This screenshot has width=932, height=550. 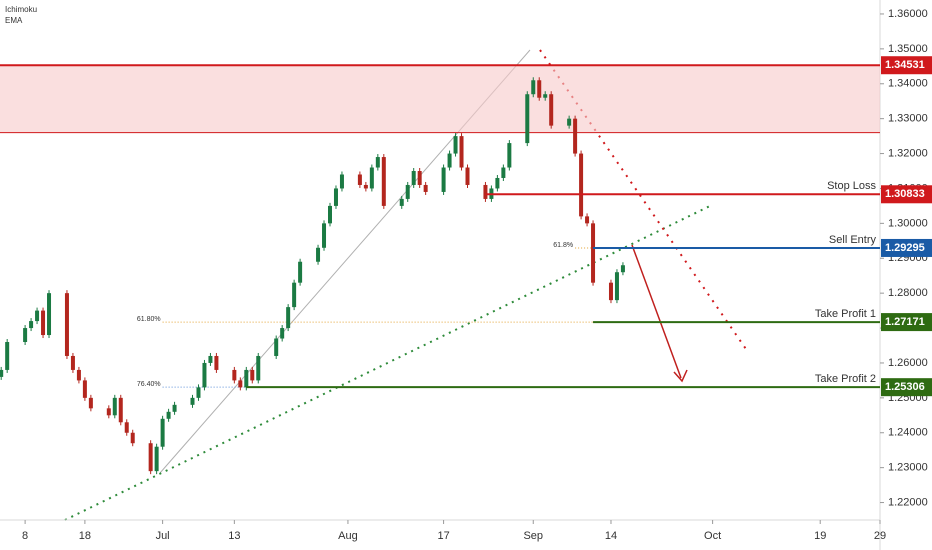 I want to click on x-tick-label: 8, so click(x=25, y=536).